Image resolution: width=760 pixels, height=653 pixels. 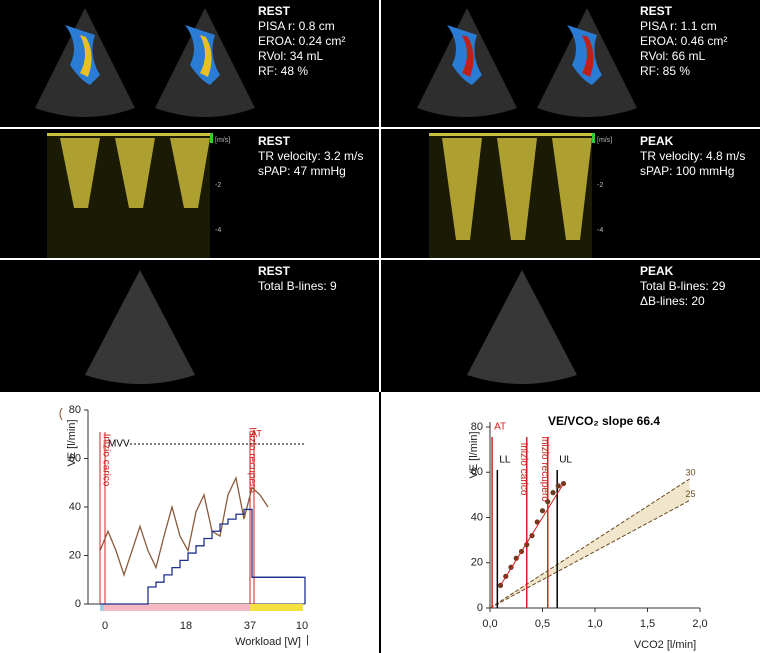 What do you see at coordinates (678, 26) in the screenshot?
I see `panel-text: PISA r: 1.1 cm` at bounding box center [678, 26].